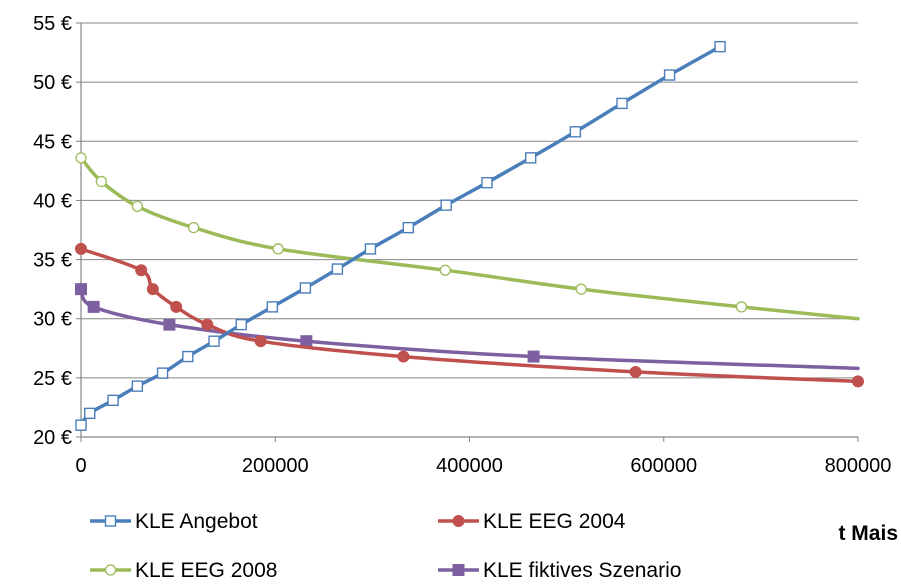  What do you see at coordinates (663, 466) in the screenshot?
I see `x-tick-label: 600000` at bounding box center [663, 466].